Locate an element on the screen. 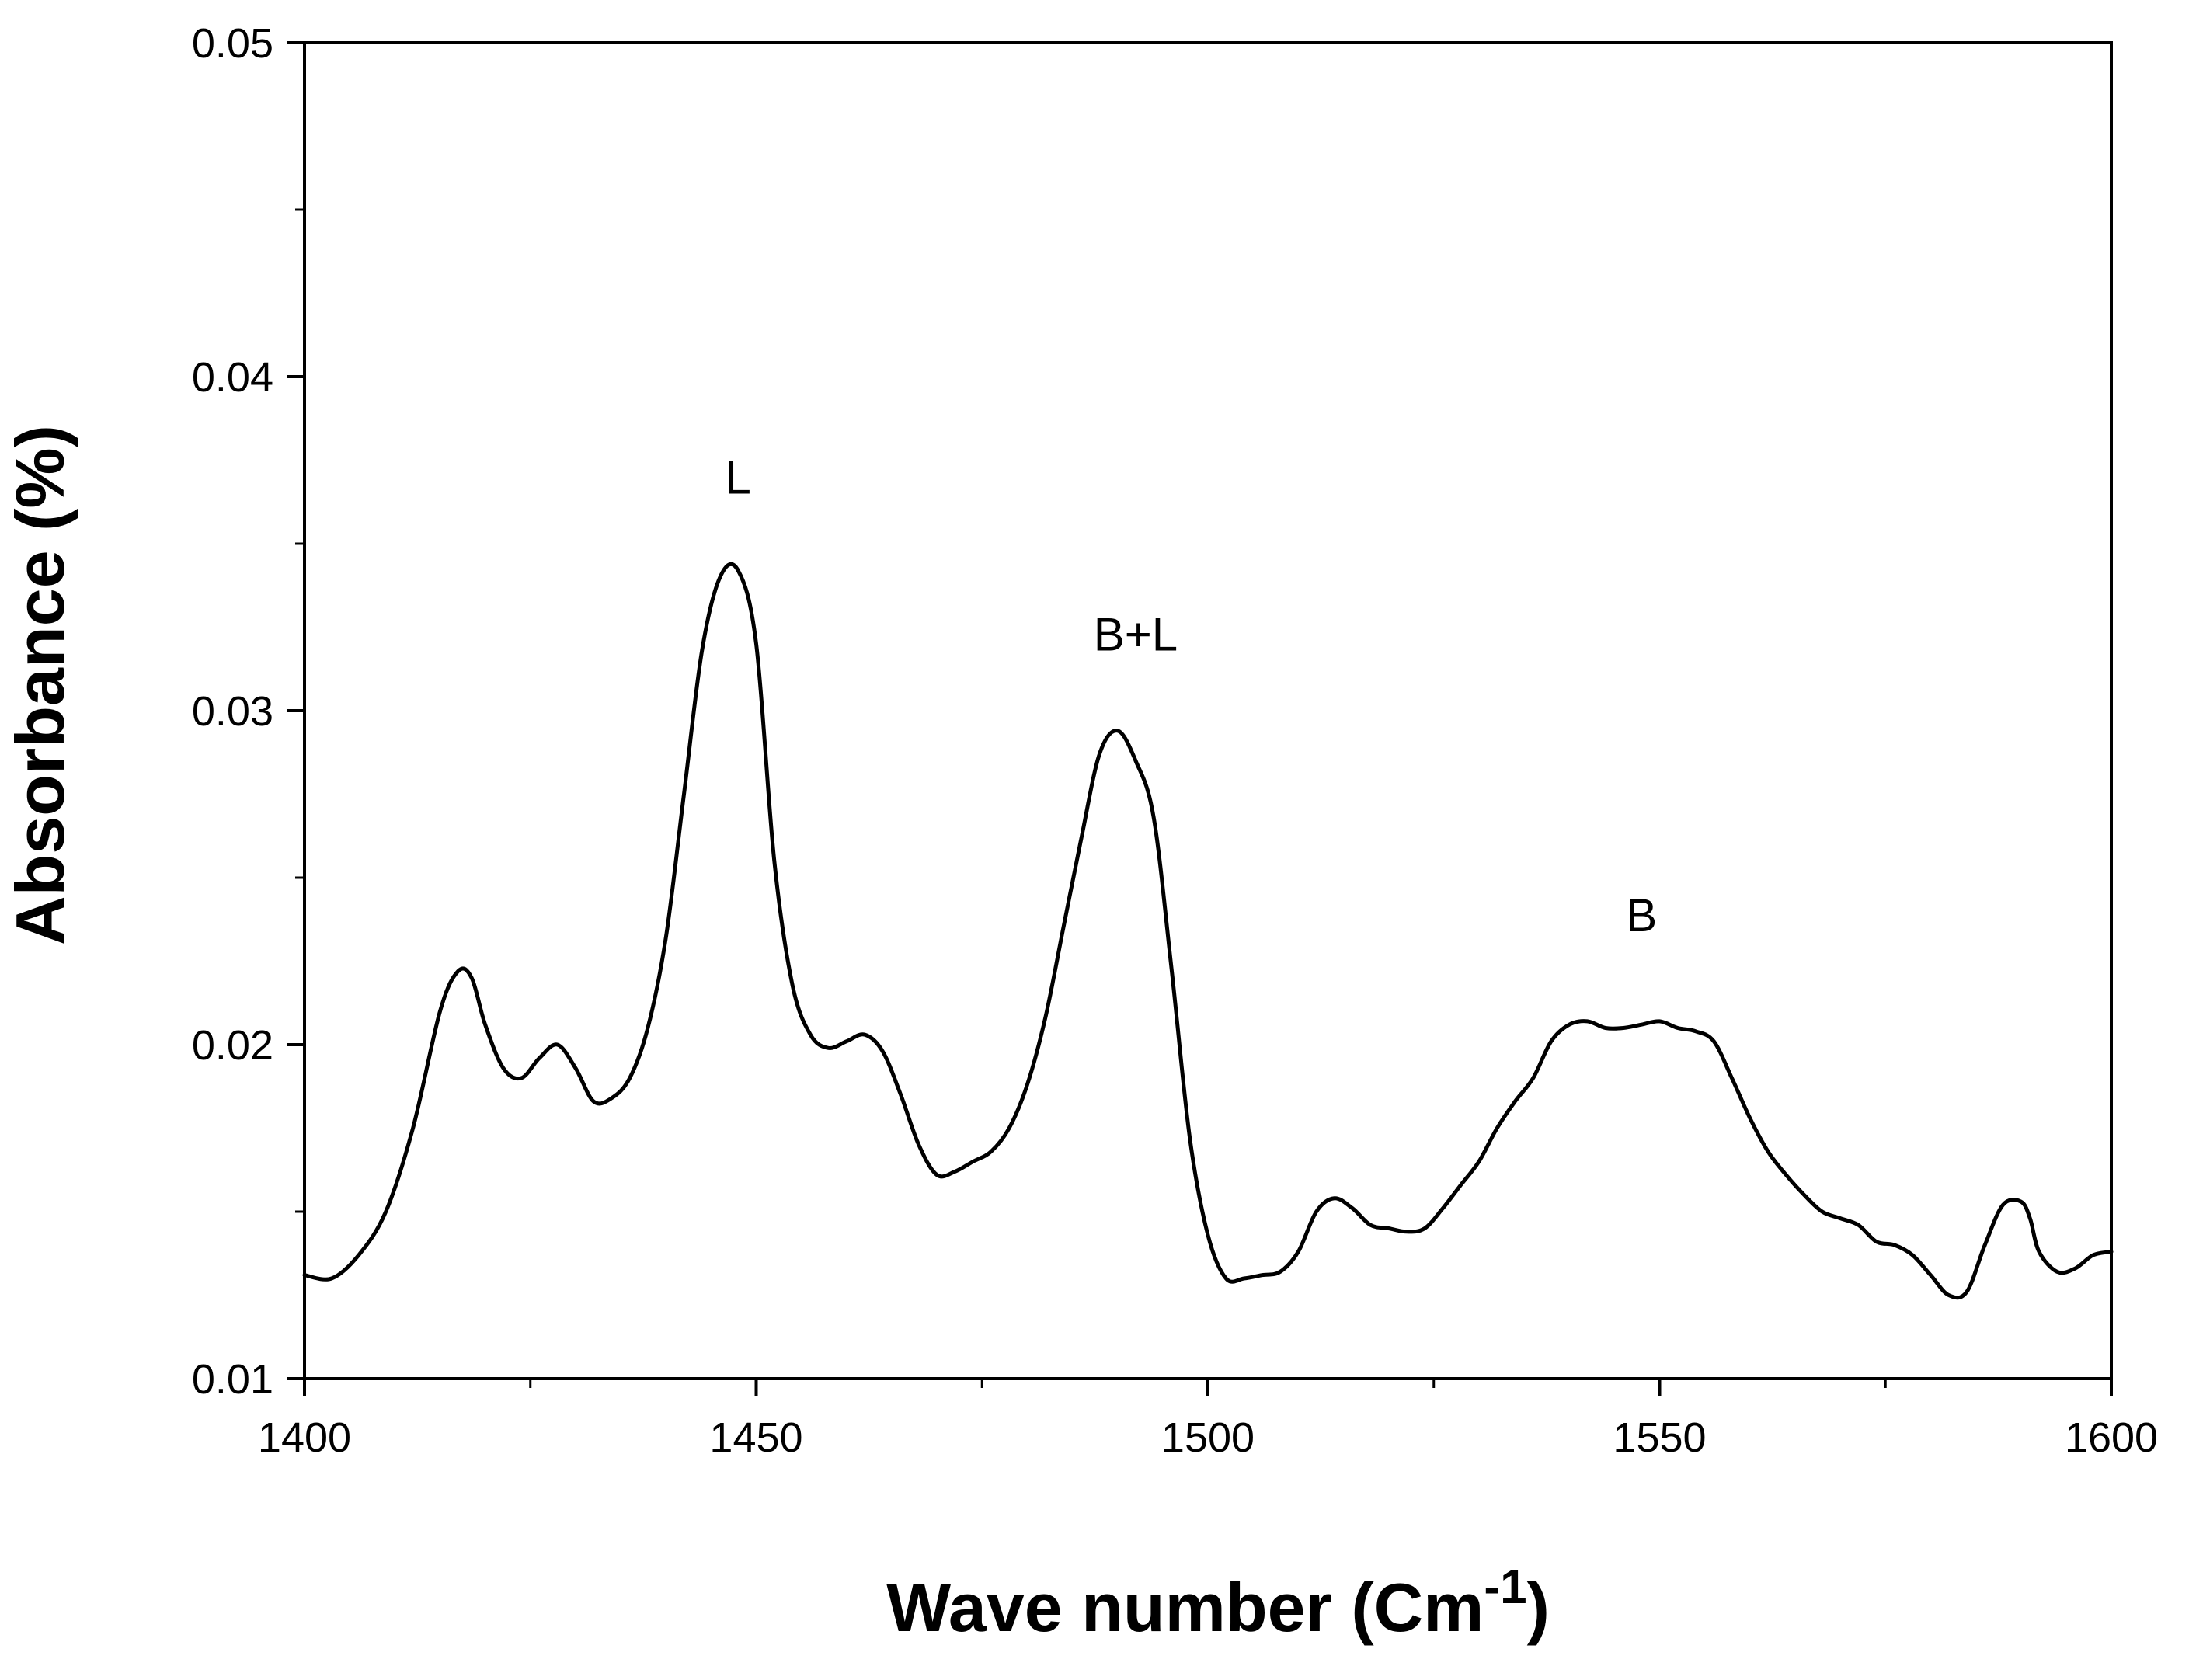 This screenshot has width=2189, height=1680. peak-annotation: L is located at coordinates (738, 478).